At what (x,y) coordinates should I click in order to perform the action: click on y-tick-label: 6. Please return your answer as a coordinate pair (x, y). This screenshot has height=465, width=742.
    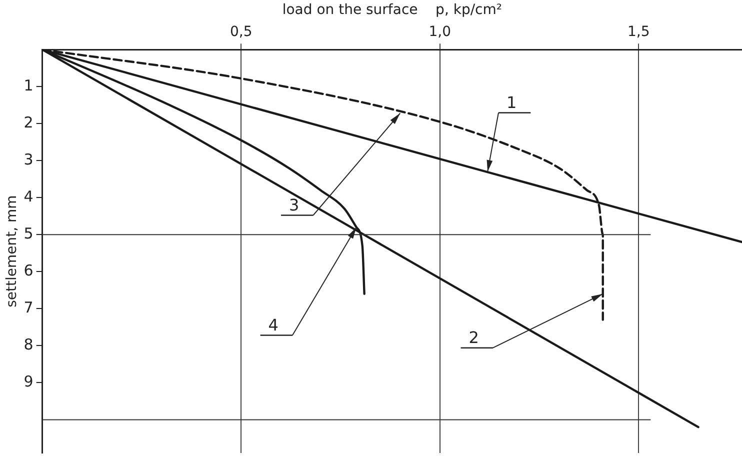
    Looking at the image, I should click on (29, 271).